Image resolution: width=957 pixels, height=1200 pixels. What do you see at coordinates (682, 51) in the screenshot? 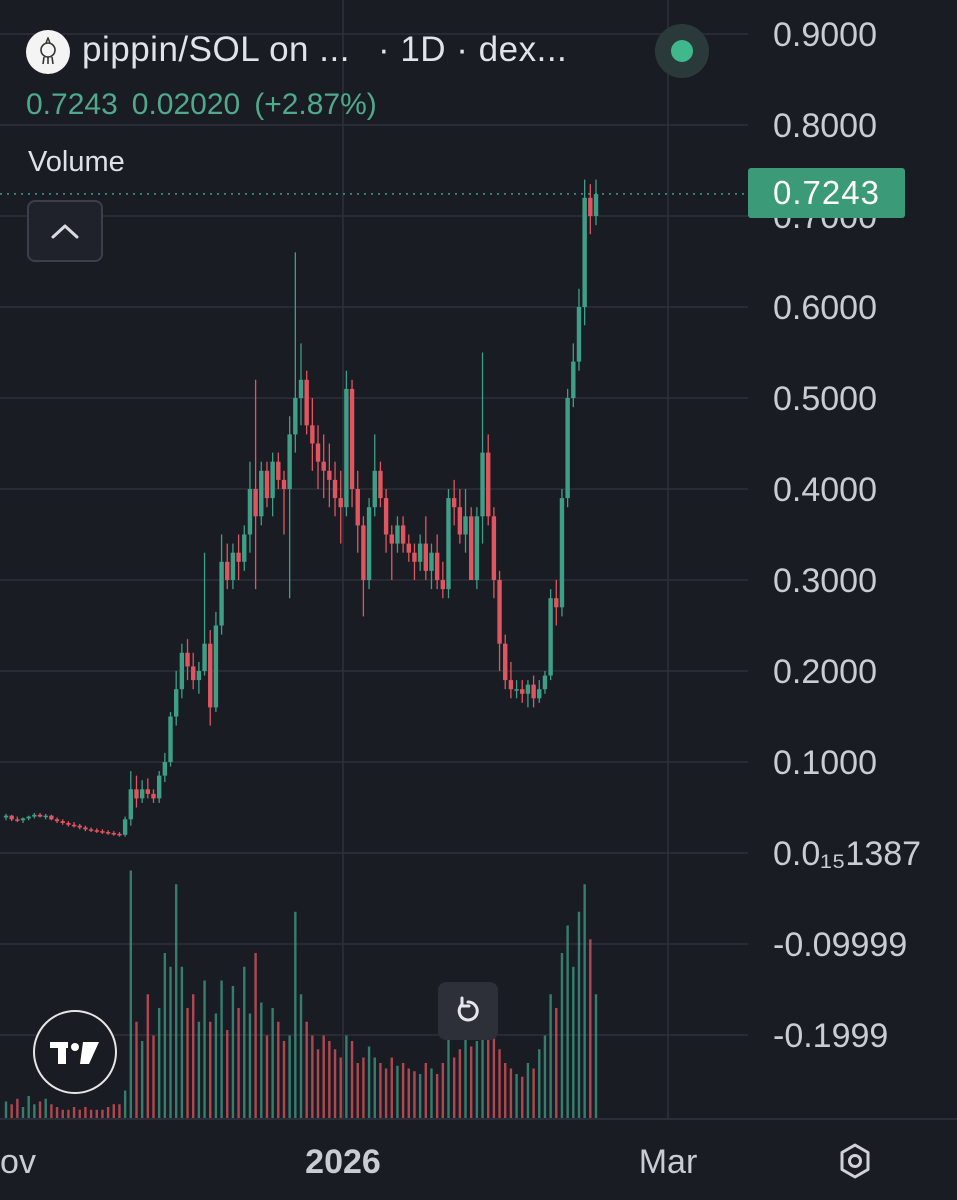
I see `market-status-indicator` at bounding box center [682, 51].